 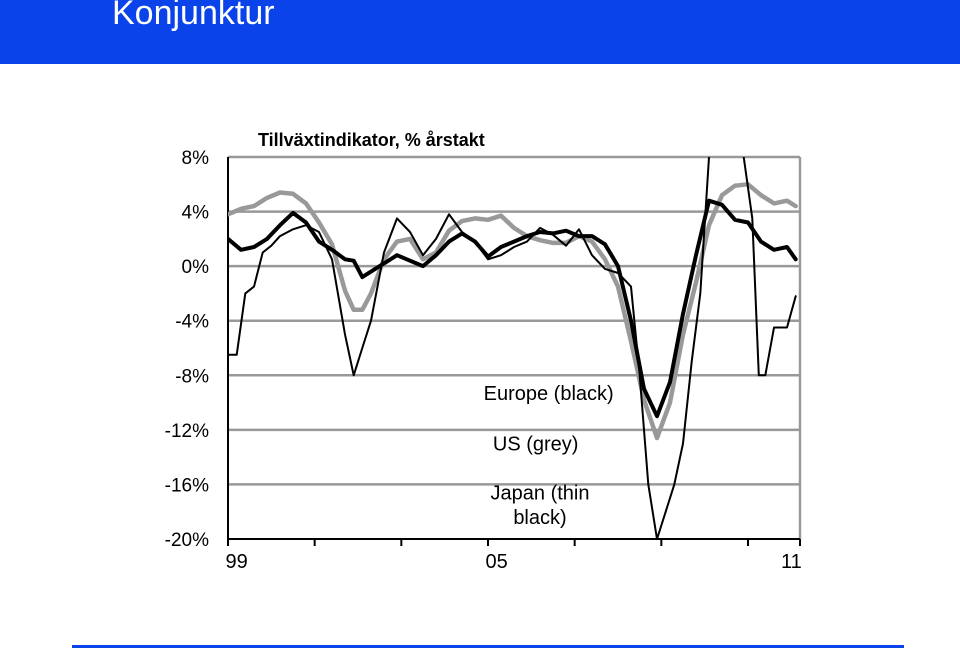 I want to click on y-tick-label: -8%, so click(x=192, y=376).